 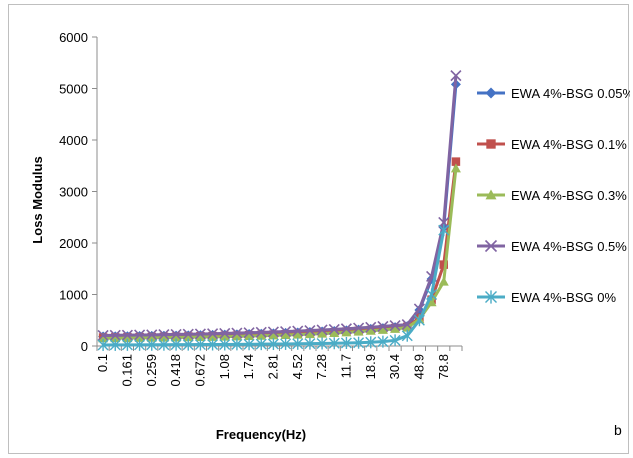 I want to click on y-tick-label: 5000, so click(x=73, y=89).